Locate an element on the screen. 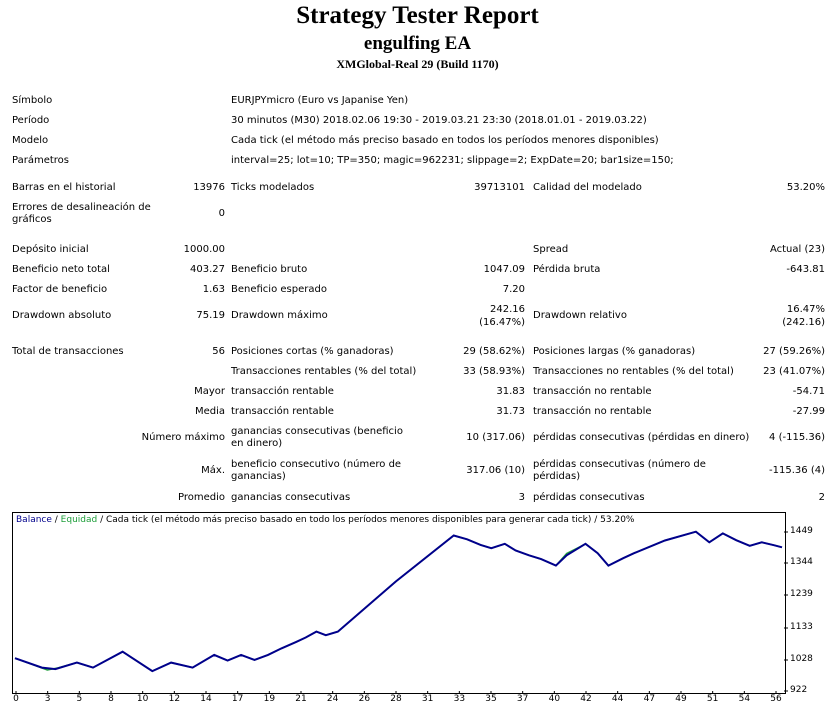 The image size is (835, 713). max-cons-wins-value: 10 (317.06) is located at coordinates (495, 437).